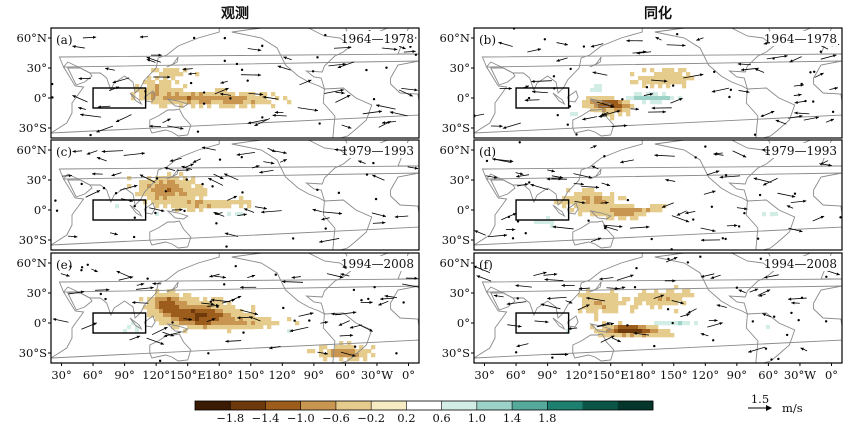  Describe the element at coordinates (777, 57) in the screenshot. I see `wind-vector` at that location.